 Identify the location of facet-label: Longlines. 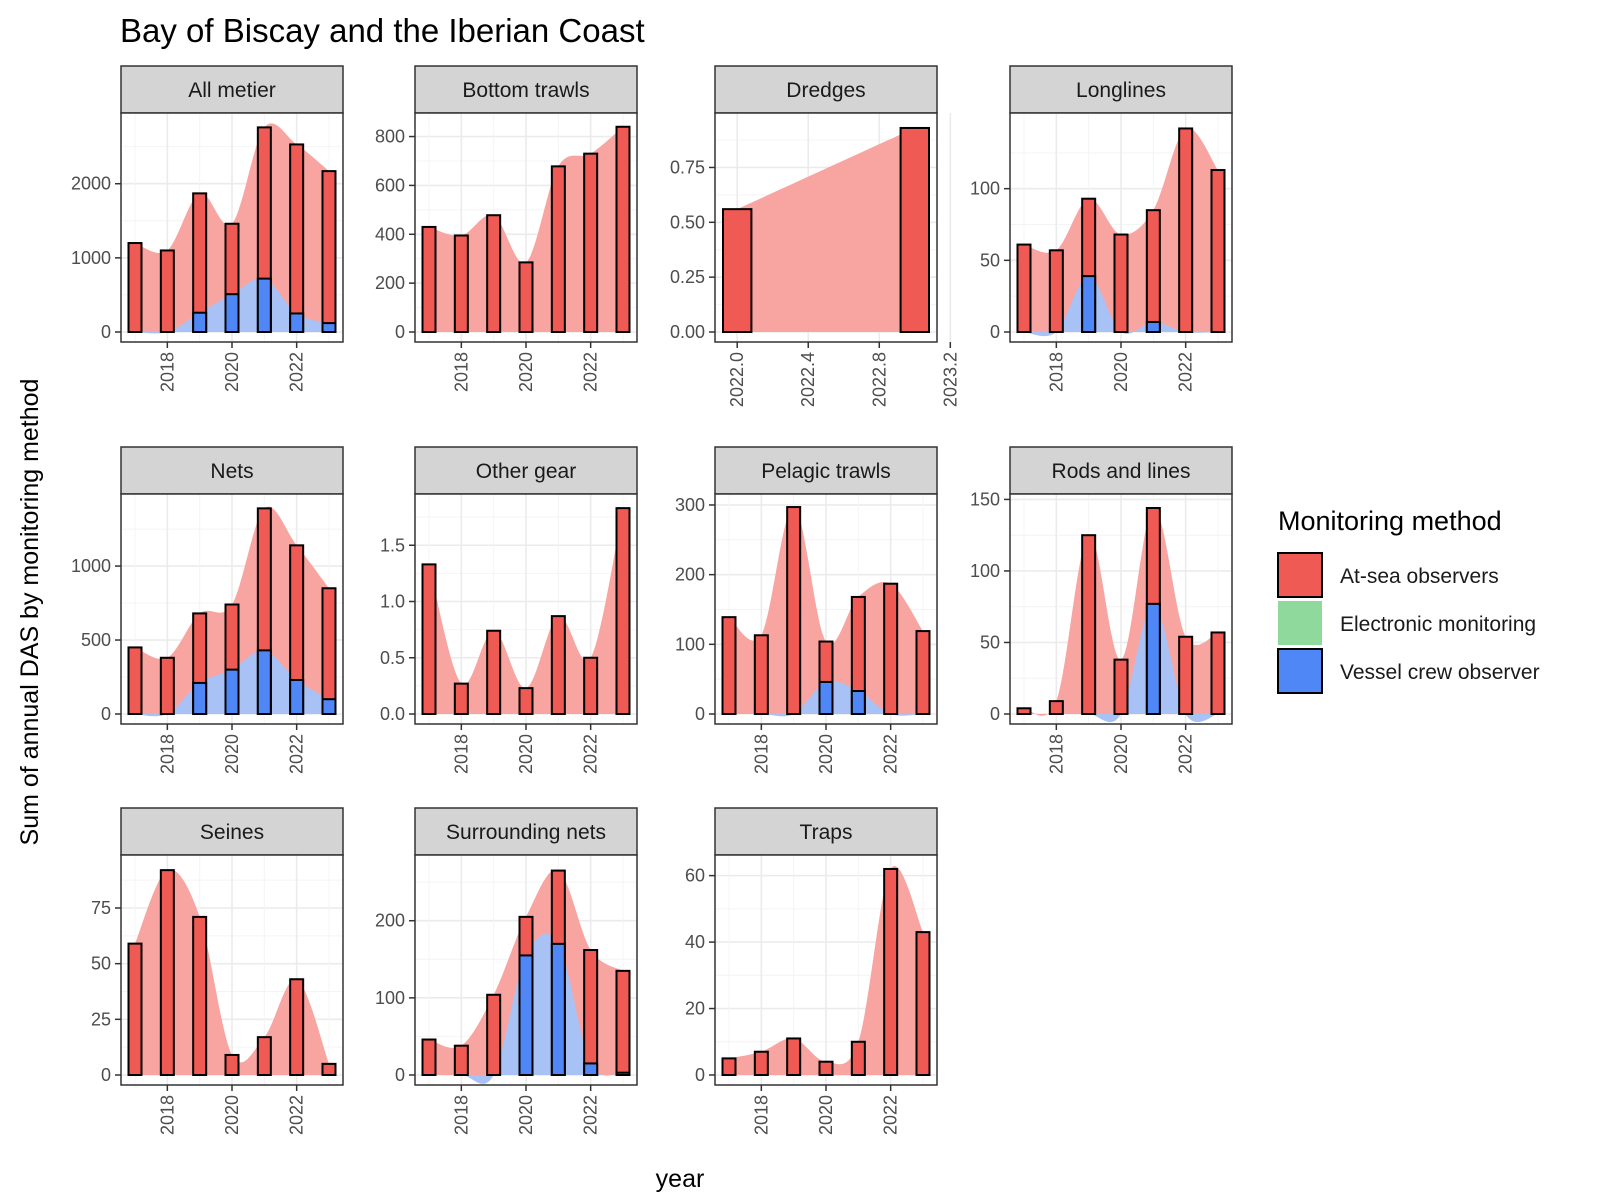
(1121, 90).